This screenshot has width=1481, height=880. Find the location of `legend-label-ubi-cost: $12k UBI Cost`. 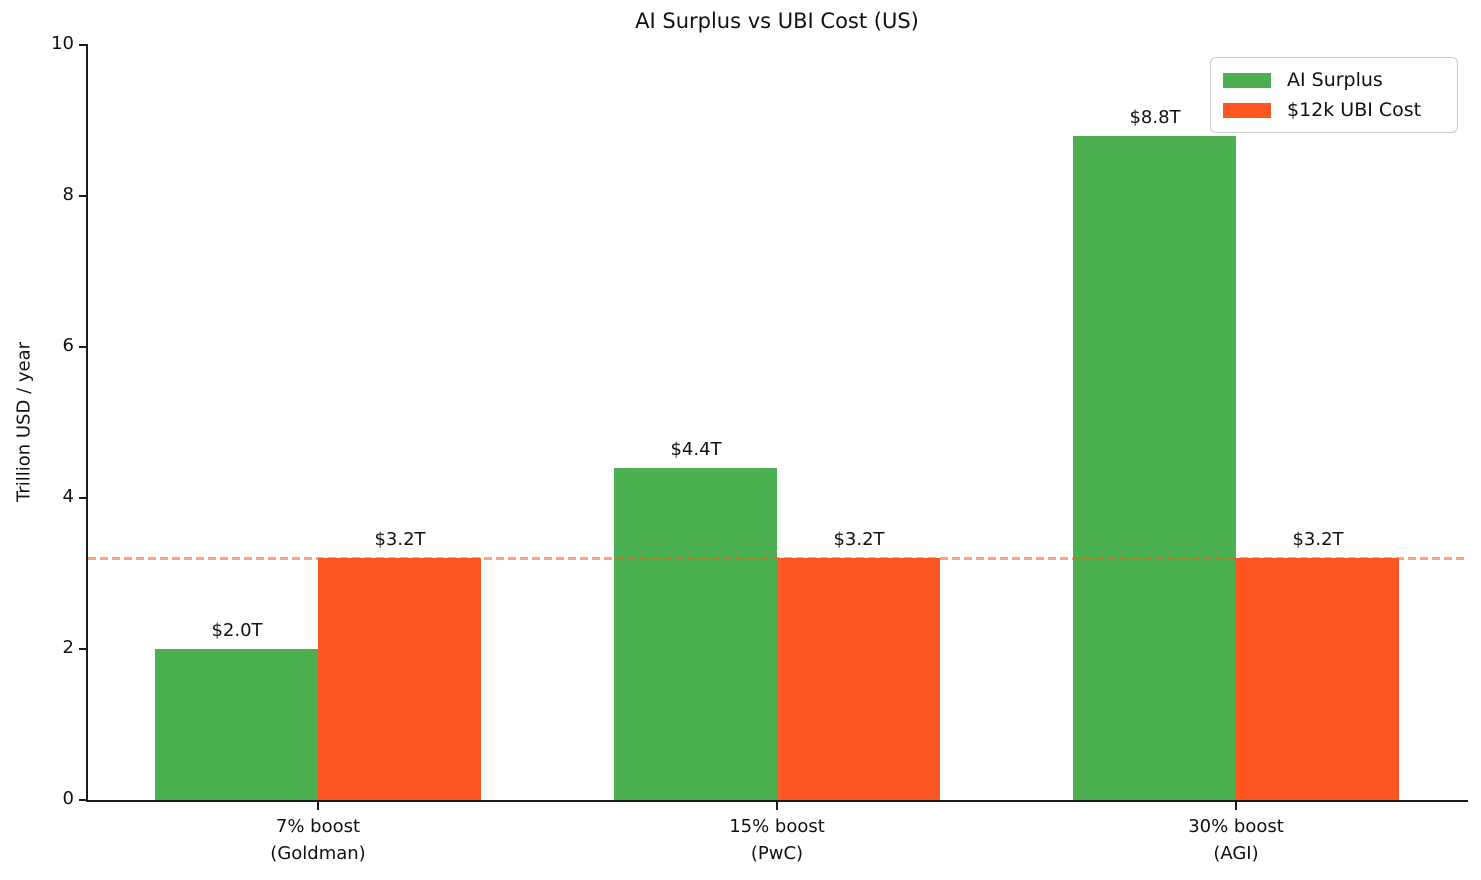

legend-label-ubi-cost: $12k UBI Cost is located at coordinates (1354, 110).